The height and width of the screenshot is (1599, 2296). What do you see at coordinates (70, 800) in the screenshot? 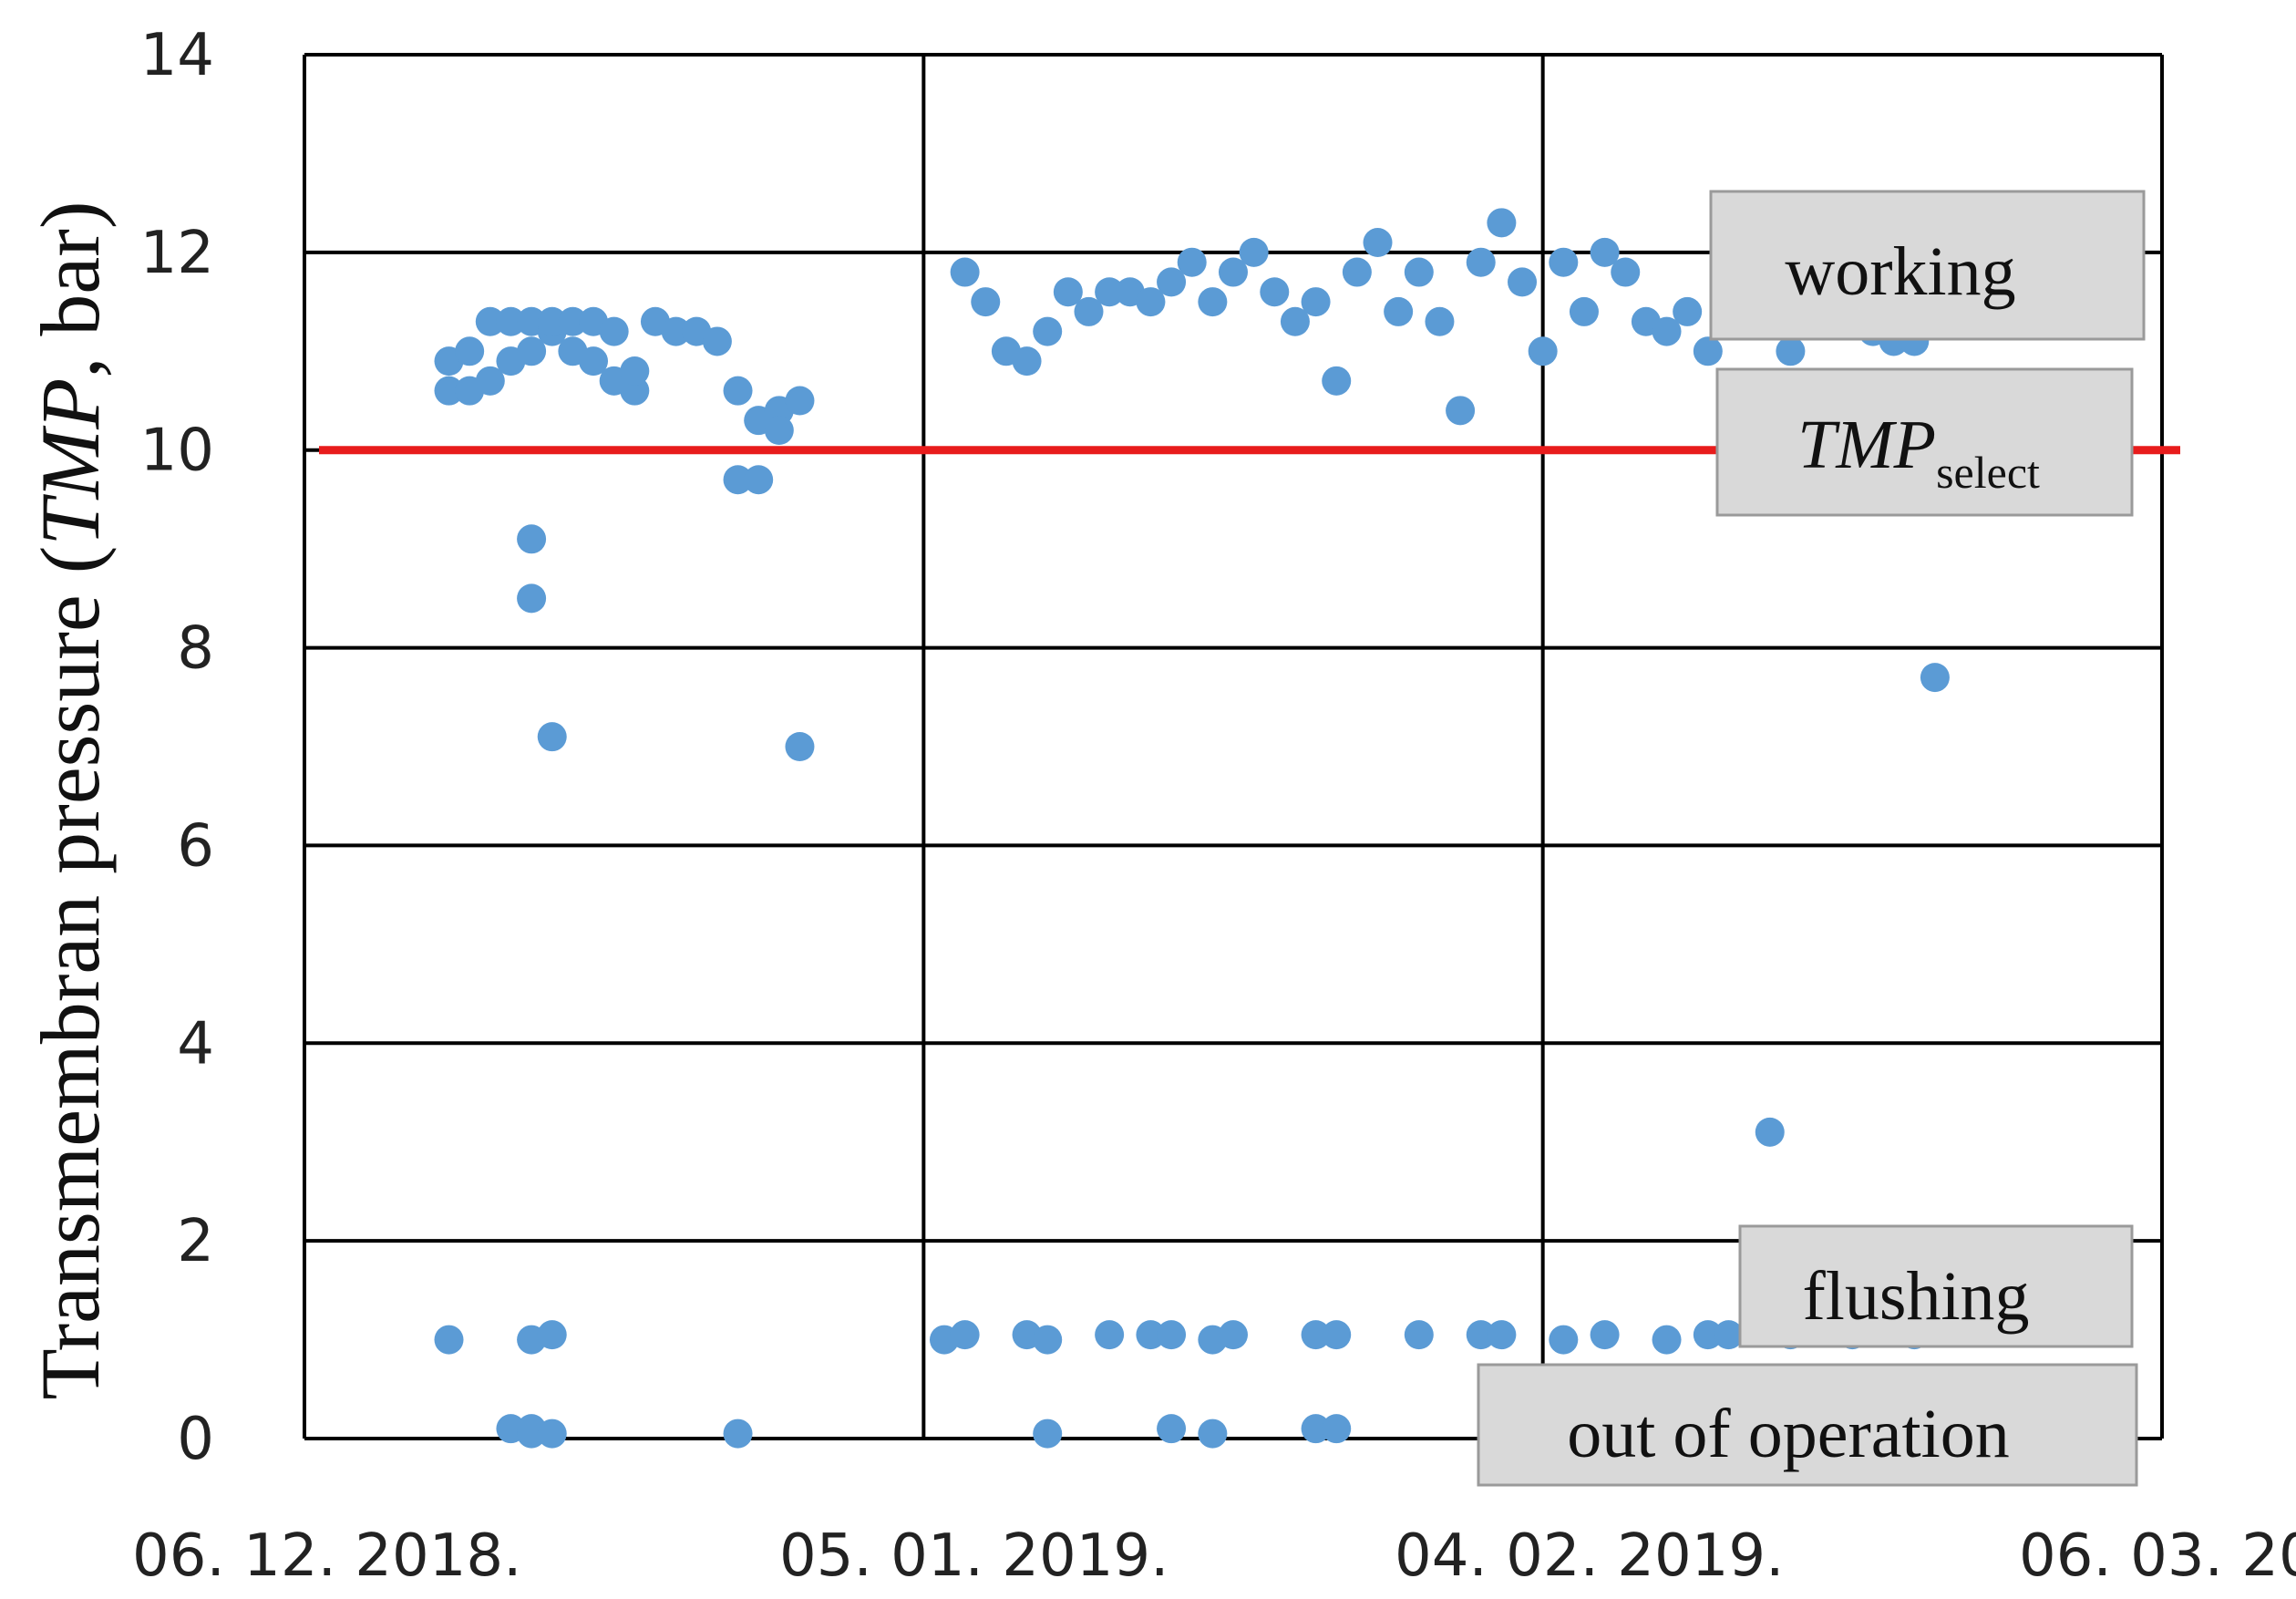
I see `y-axis-label: Transmembran pressure (TMP, bar)` at bounding box center [70, 800].